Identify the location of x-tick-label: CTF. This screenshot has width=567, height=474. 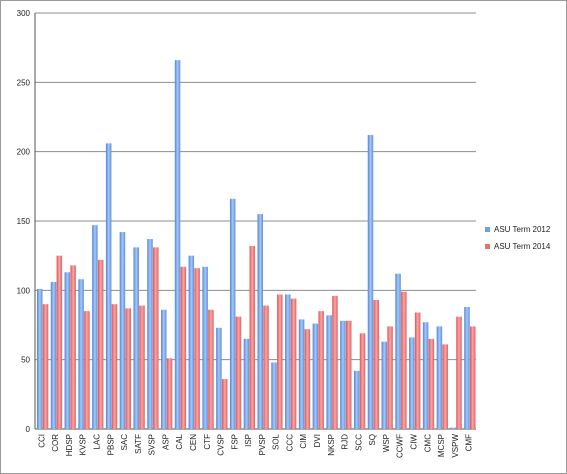
(207, 442).